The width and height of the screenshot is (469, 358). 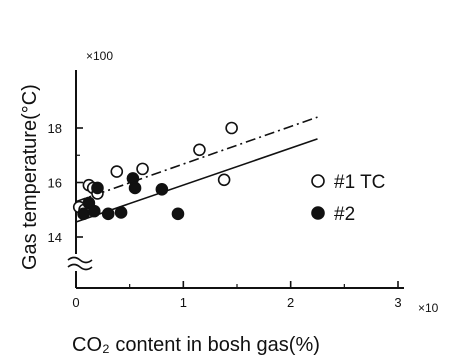 What do you see at coordinates (183, 302) in the screenshot?
I see `x-tick-label: 1` at bounding box center [183, 302].